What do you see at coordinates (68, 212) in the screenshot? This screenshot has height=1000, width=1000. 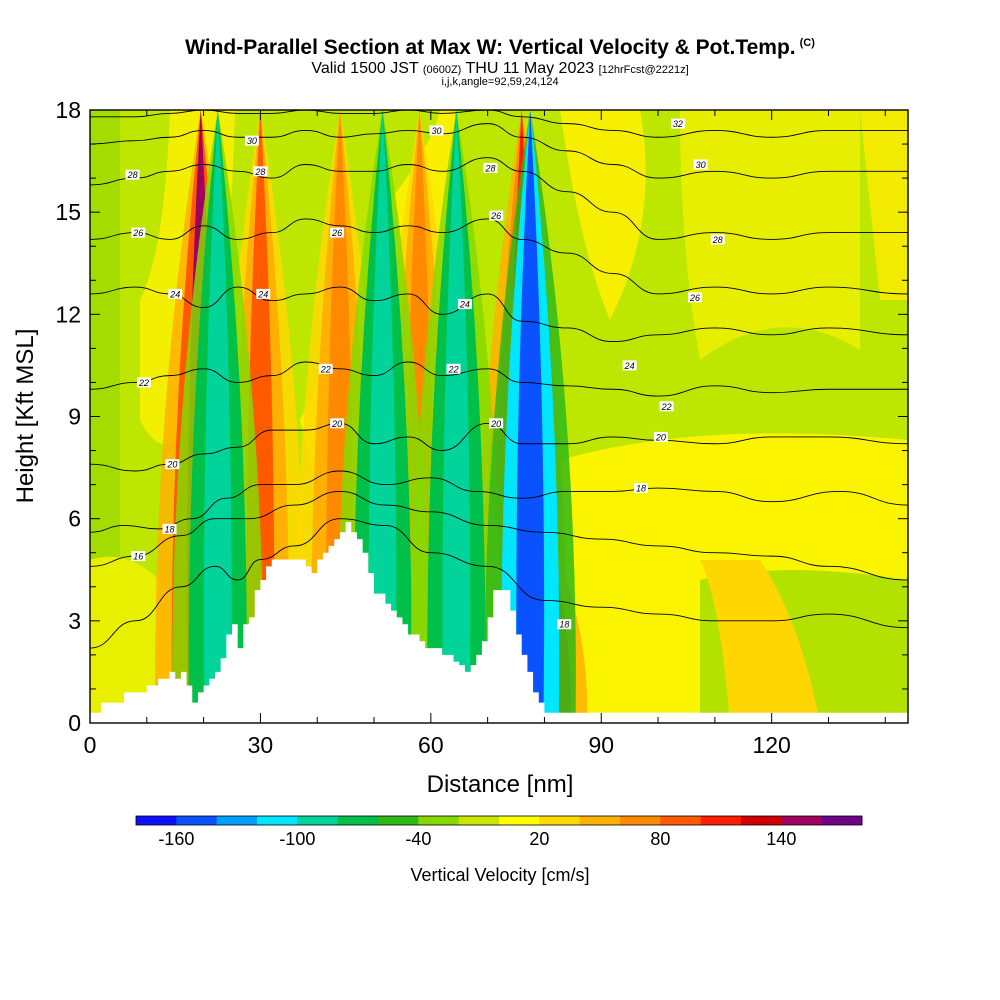 I see `y-tick-label: 15` at bounding box center [68, 212].